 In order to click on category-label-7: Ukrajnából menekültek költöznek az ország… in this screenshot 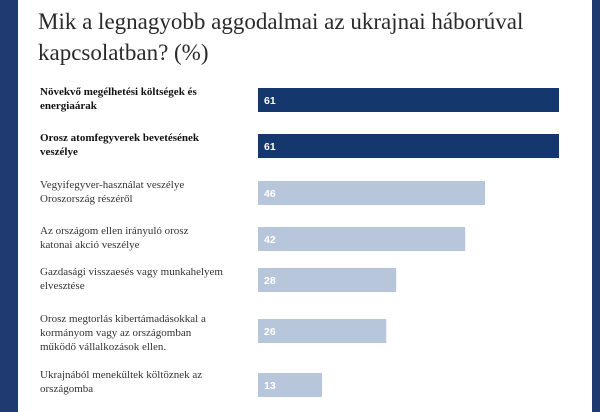, I will do `click(121, 382)`.